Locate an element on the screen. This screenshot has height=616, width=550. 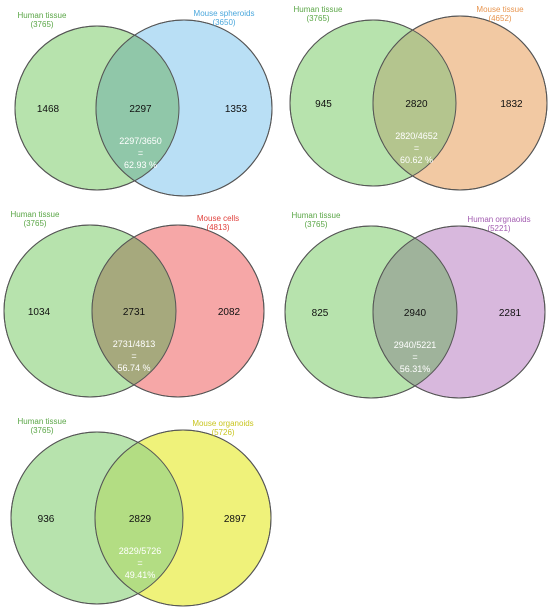
overlap-value: 2940 is located at coordinates (415, 313).